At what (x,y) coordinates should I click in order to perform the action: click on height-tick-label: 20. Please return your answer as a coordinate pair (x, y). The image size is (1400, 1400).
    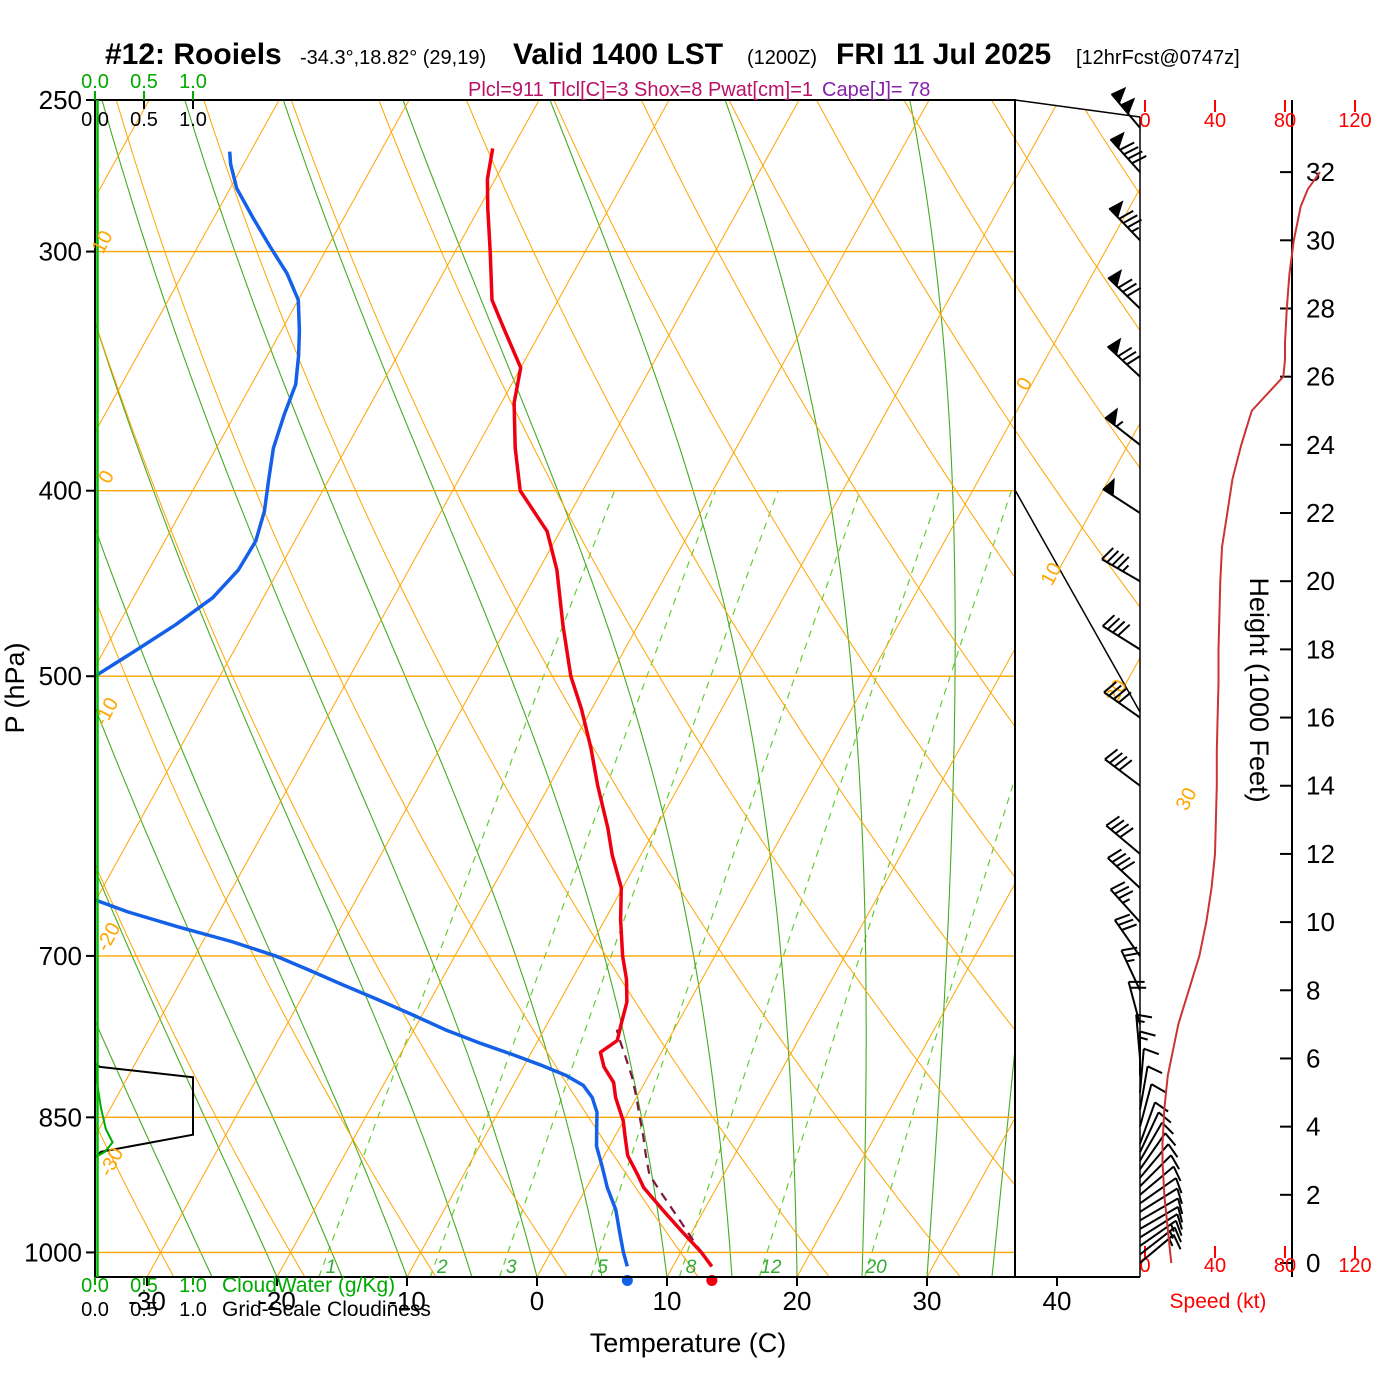
    Looking at the image, I should click on (1320, 581).